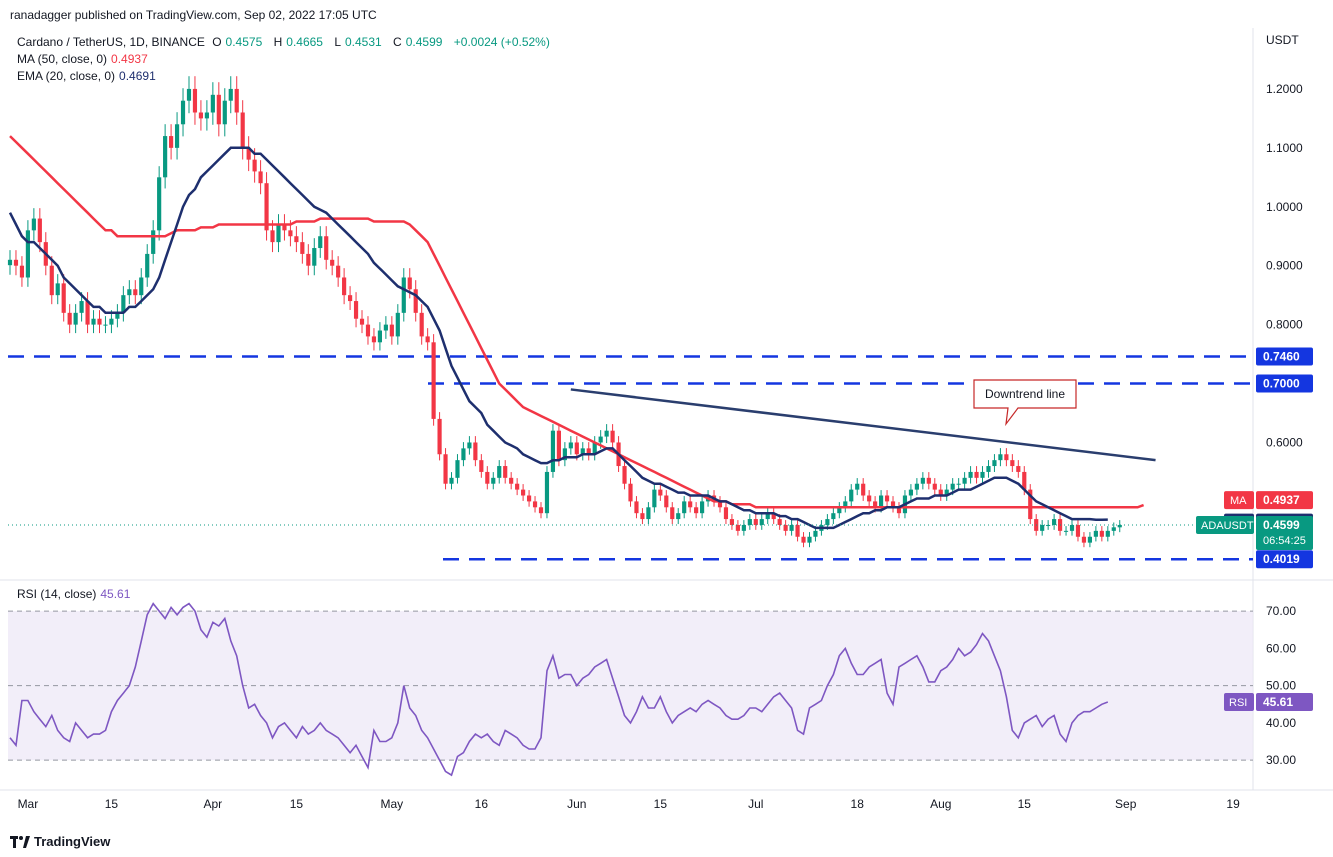 Image resolution: width=1333 pixels, height=857 pixels. What do you see at coordinates (20, 841) in the screenshot?
I see `tradingview-logo-icon` at bounding box center [20, 841].